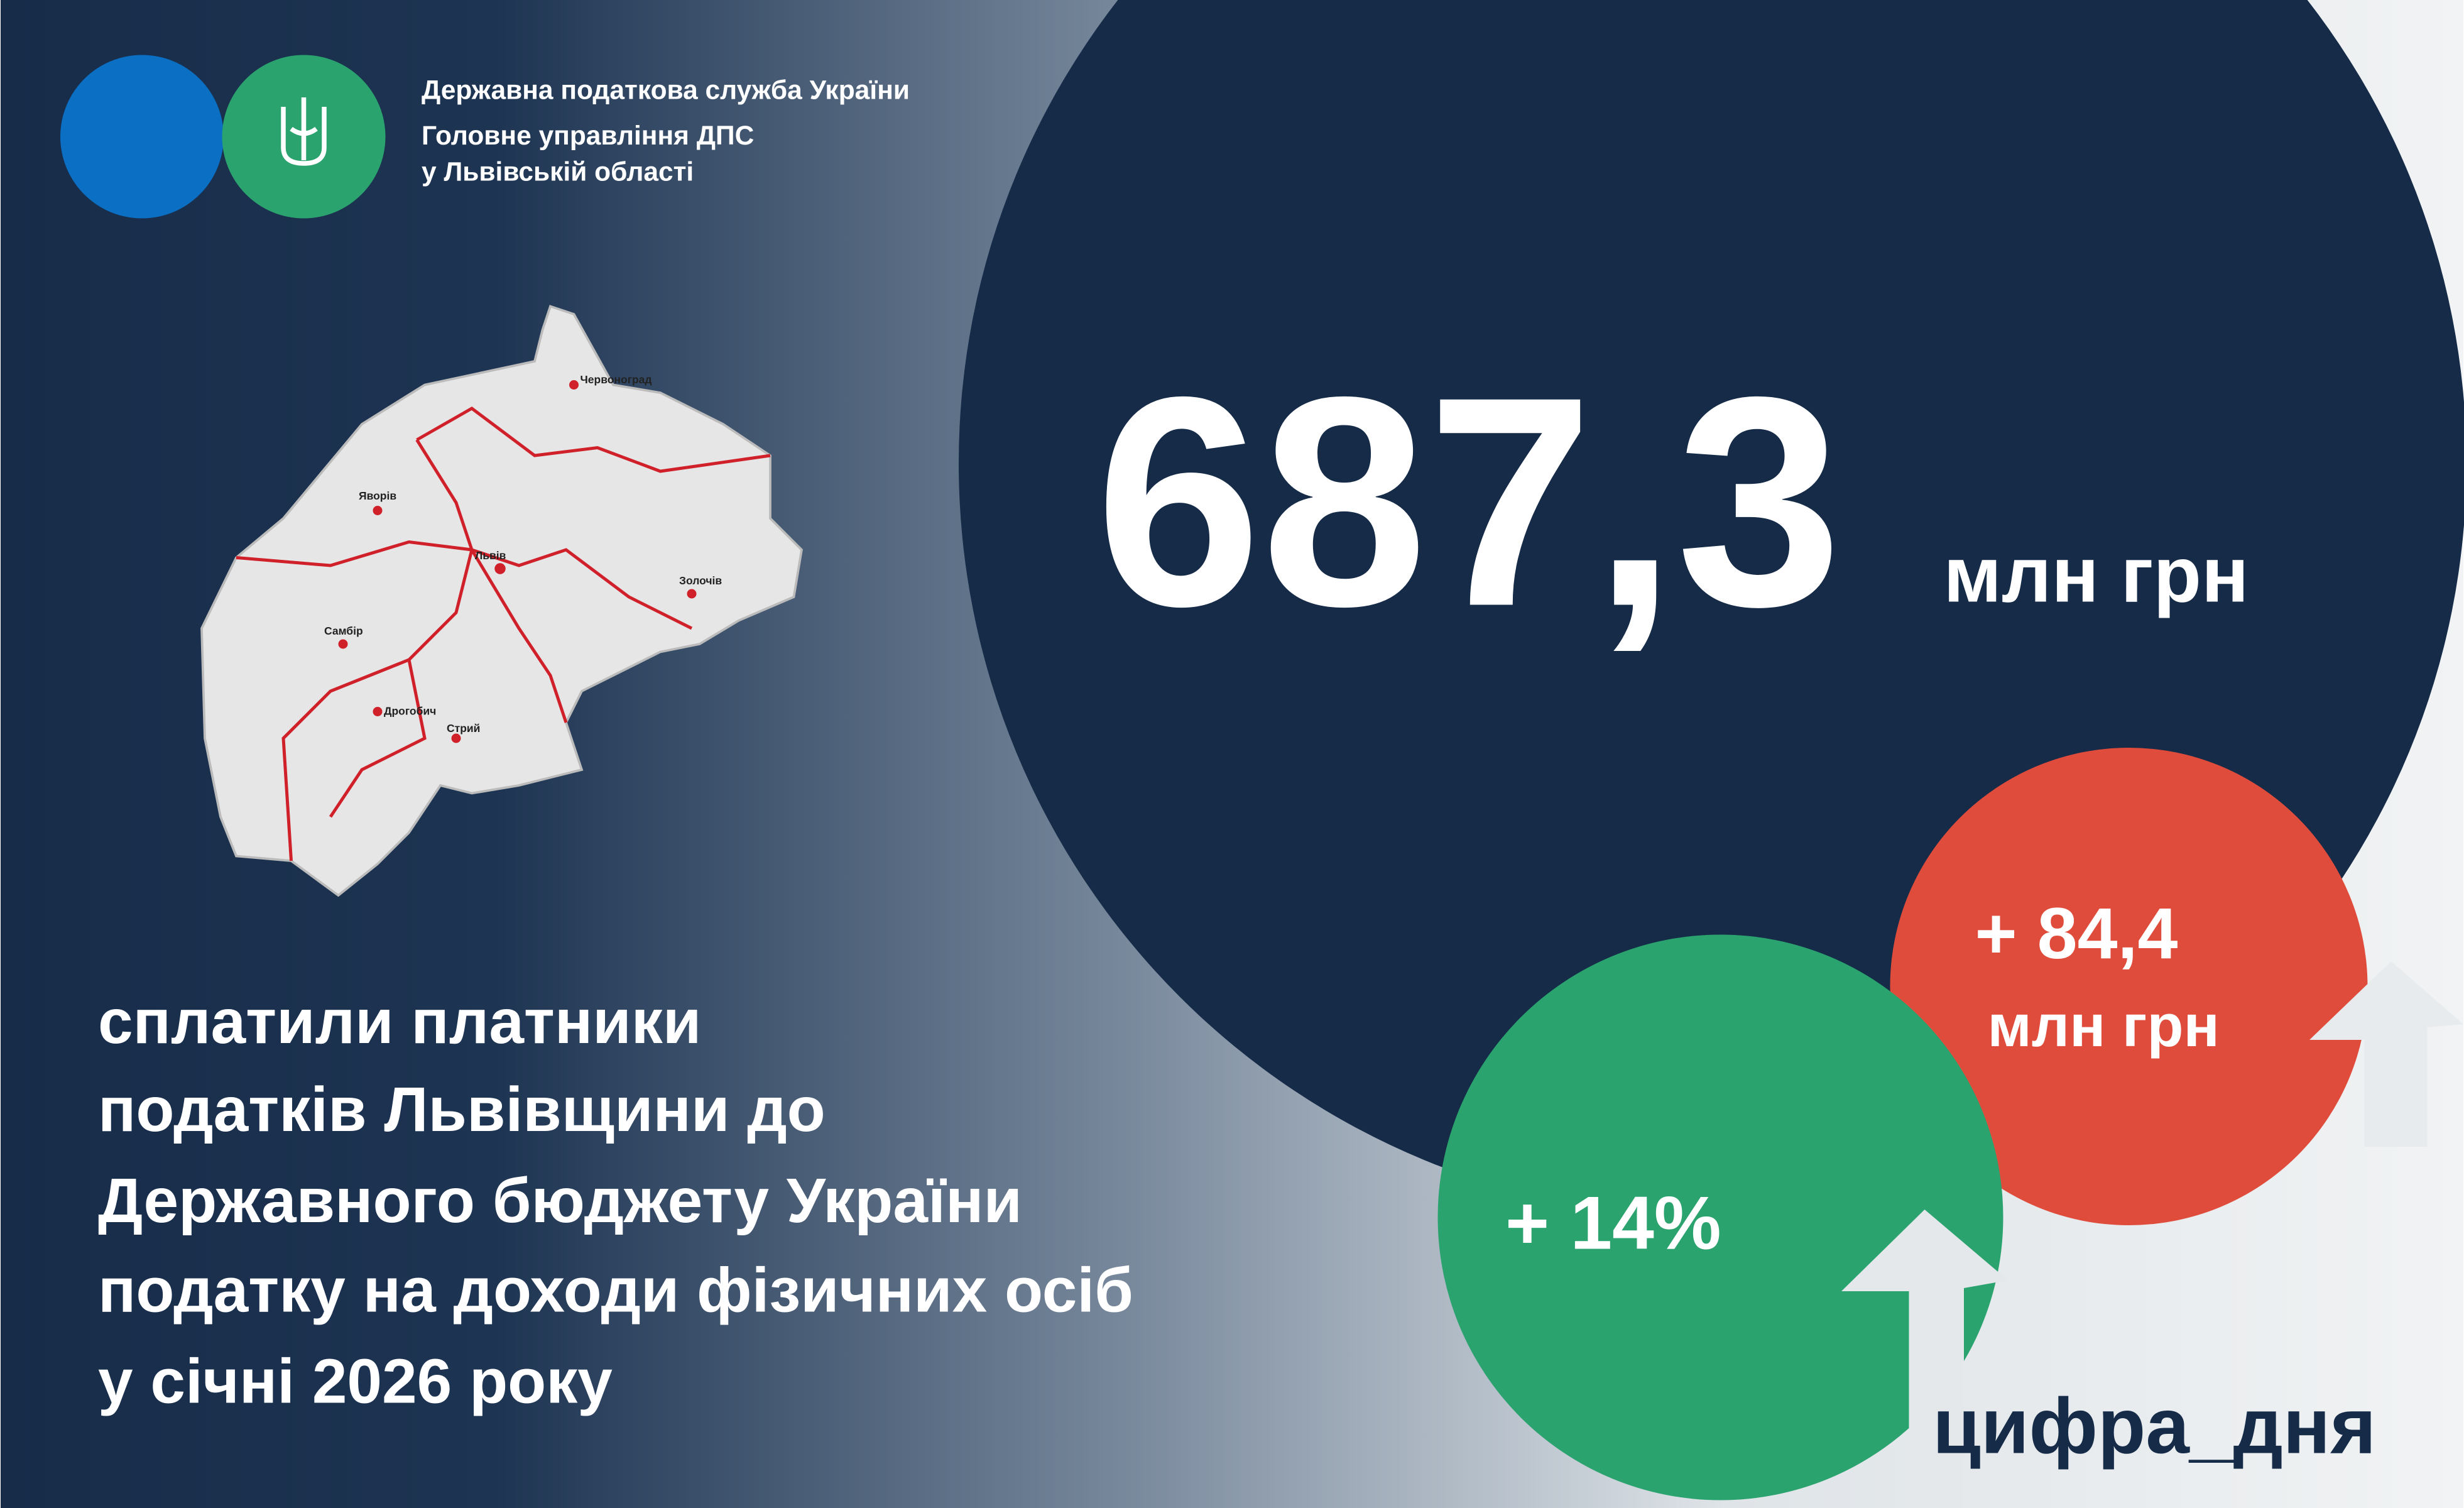 The image size is (2464, 1508). Describe the element at coordinates (344, 631) in the screenshot. I see `city-label: Самбір` at that location.